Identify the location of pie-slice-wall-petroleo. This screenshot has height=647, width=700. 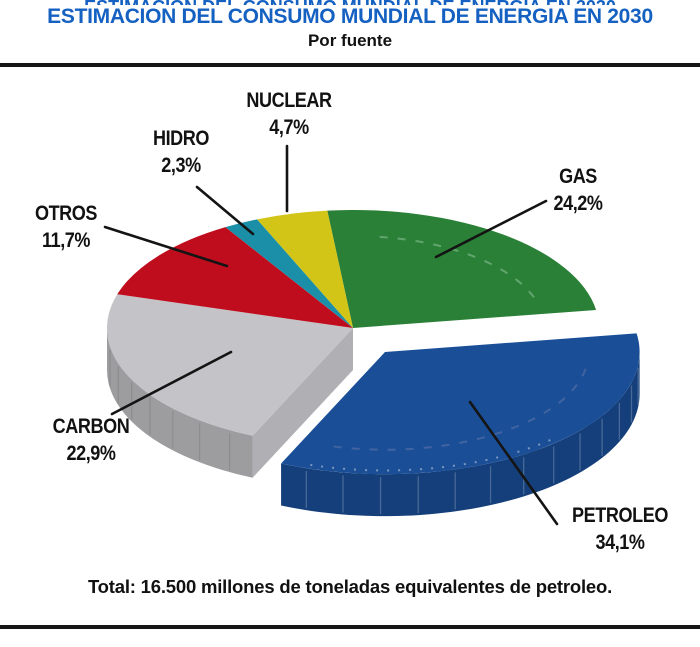
(460, 434).